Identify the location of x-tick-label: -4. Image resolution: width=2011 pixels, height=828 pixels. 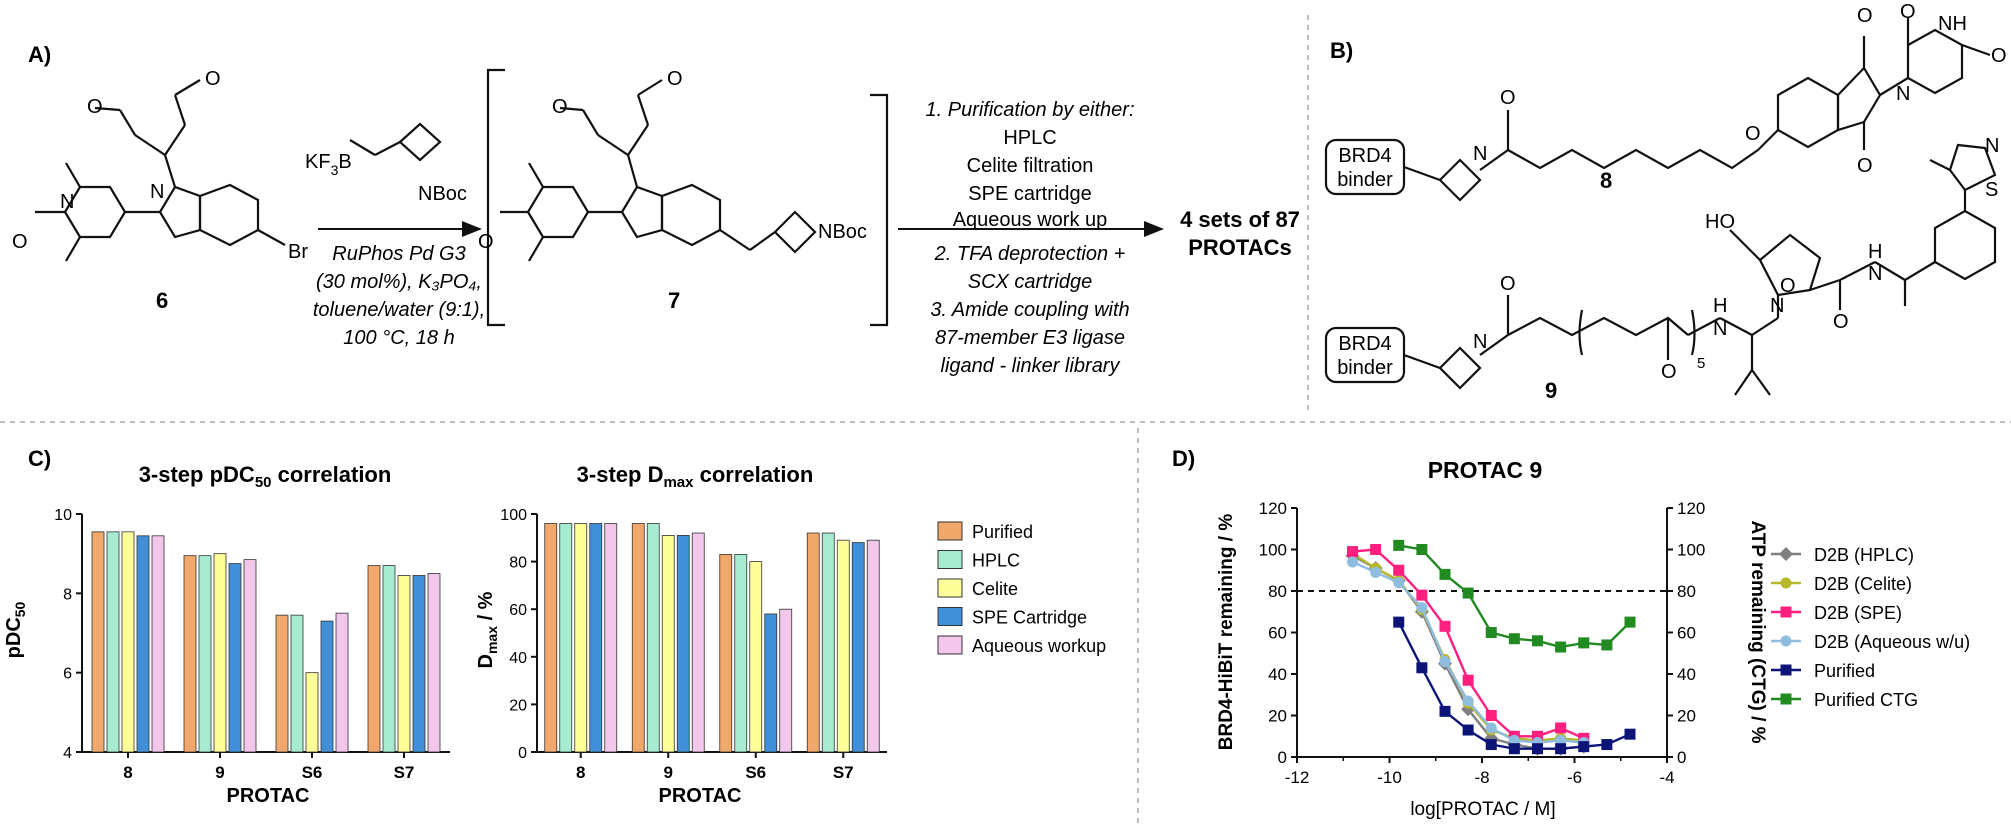
(1666, 777).